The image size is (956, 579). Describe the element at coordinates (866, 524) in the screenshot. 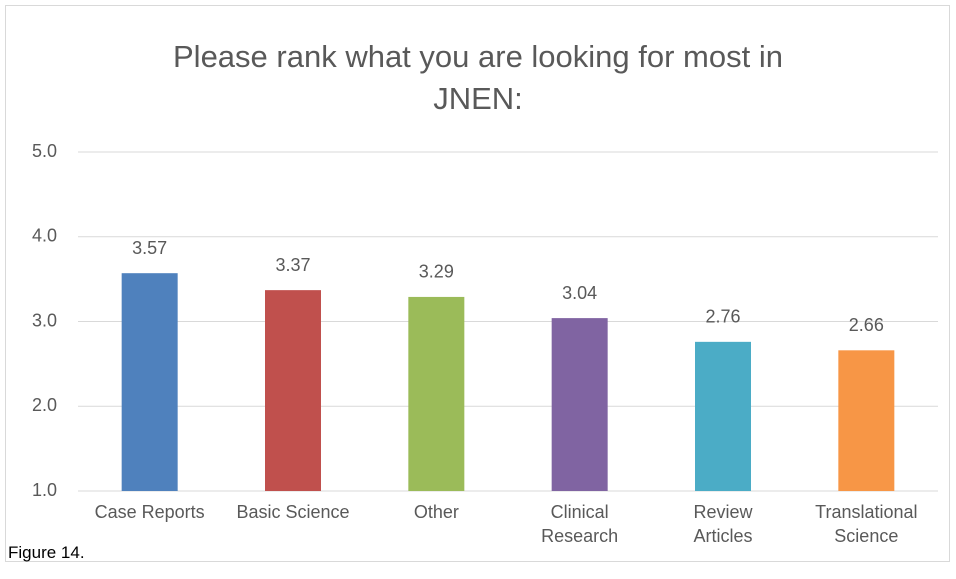

I see `x-tick-label: Translational Science` at that location.